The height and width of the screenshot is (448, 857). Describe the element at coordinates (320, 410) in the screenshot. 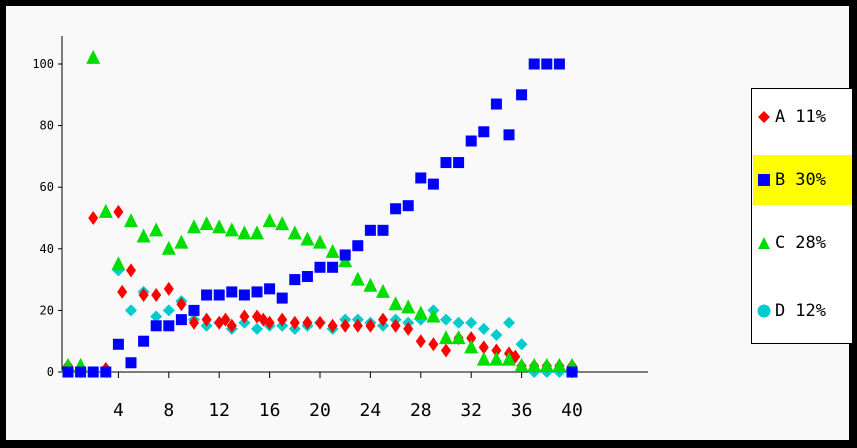

I see `x-tick-label: 20` at that location.